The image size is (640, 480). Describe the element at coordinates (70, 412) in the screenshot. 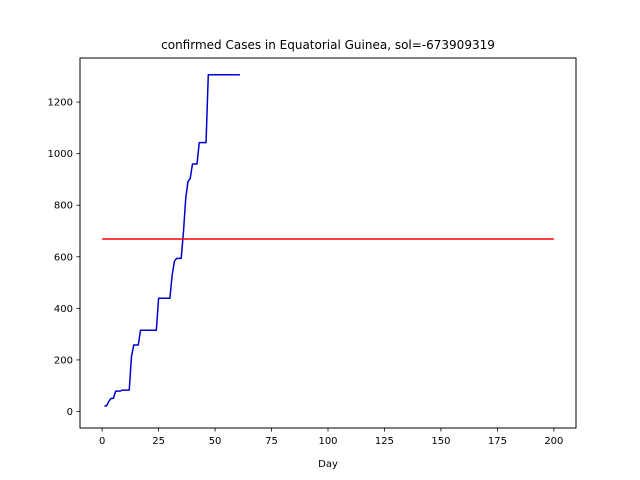

I see `y-tick-label: 0` at that location.